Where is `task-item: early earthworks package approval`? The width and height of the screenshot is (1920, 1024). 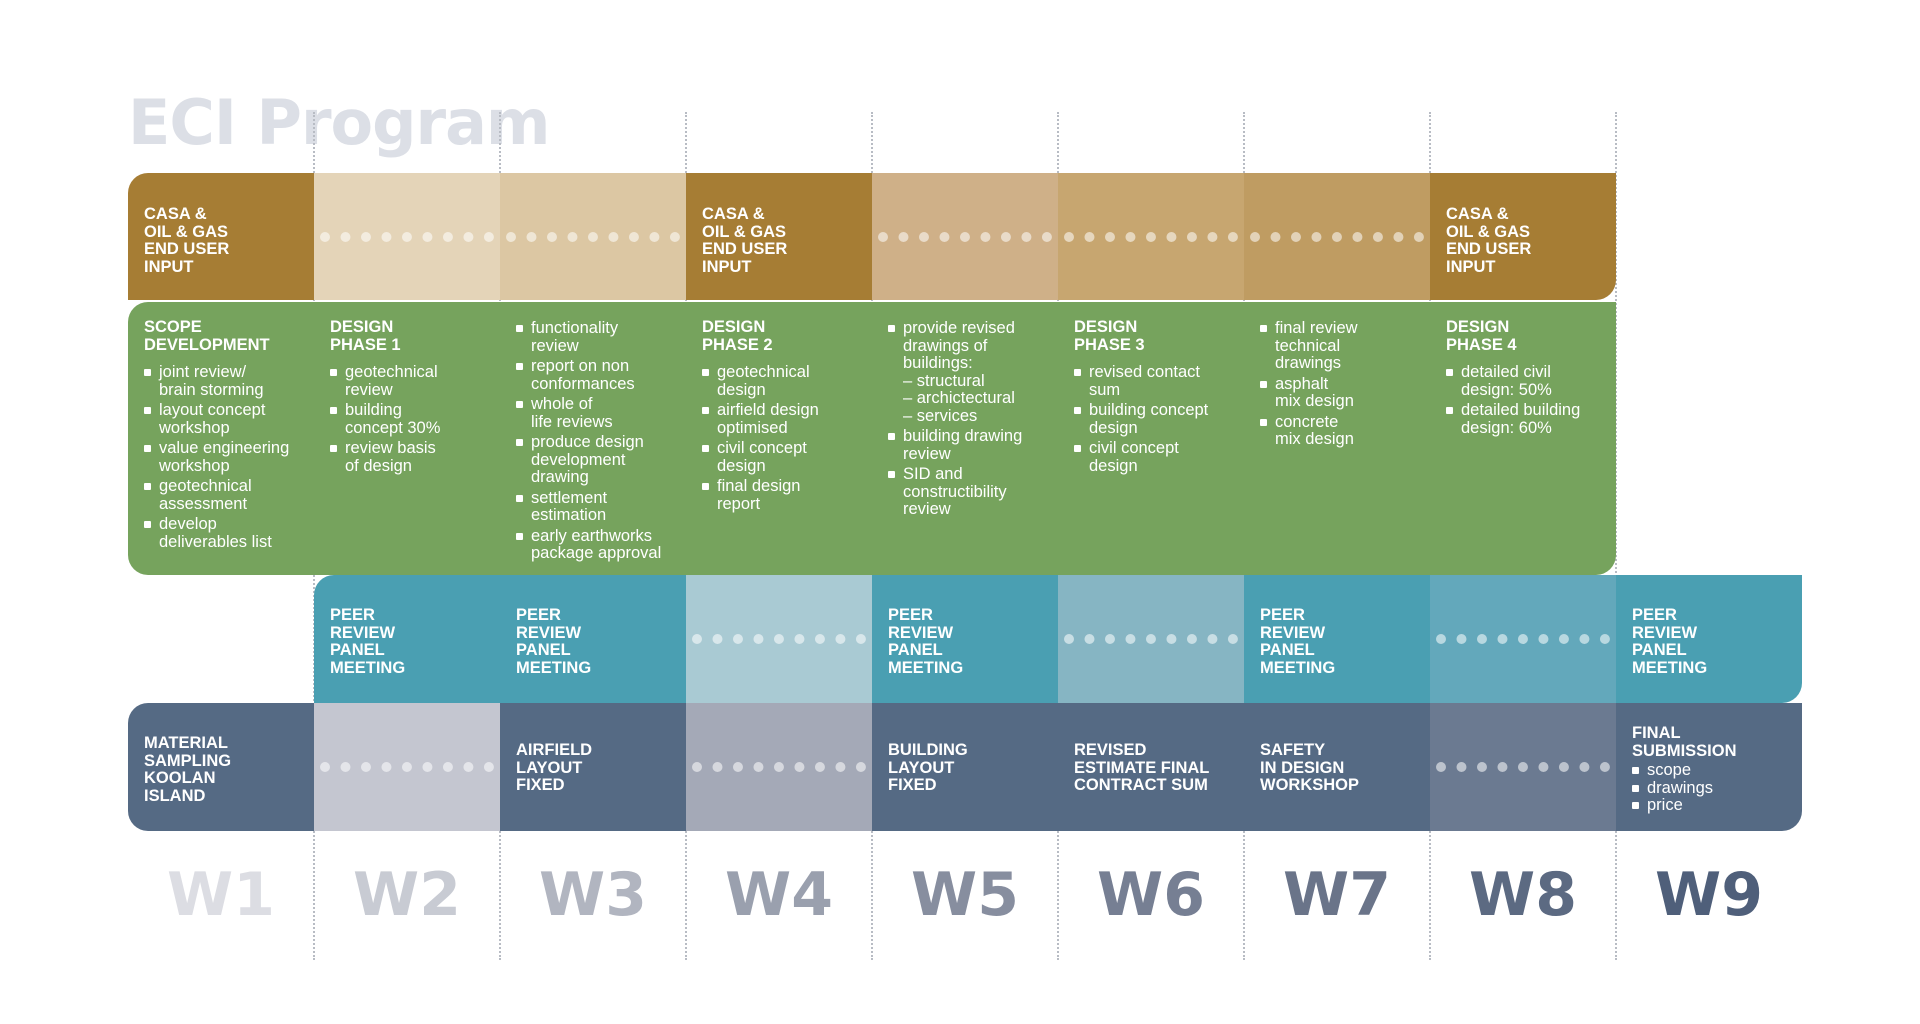 task-item: early earthworks package approval is located at coordinates (599, 545).